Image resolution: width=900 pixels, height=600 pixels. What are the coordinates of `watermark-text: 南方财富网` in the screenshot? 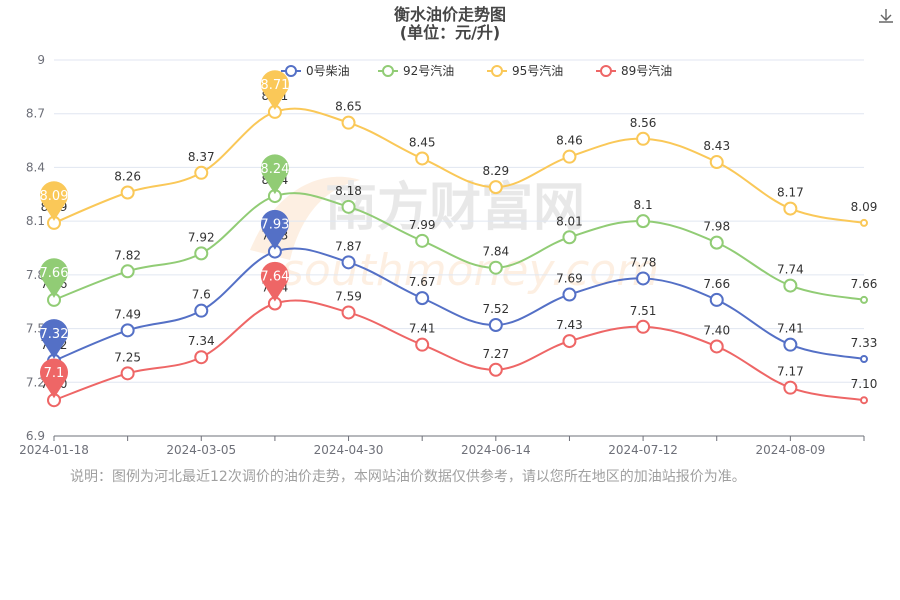 It's located at (455, 208).